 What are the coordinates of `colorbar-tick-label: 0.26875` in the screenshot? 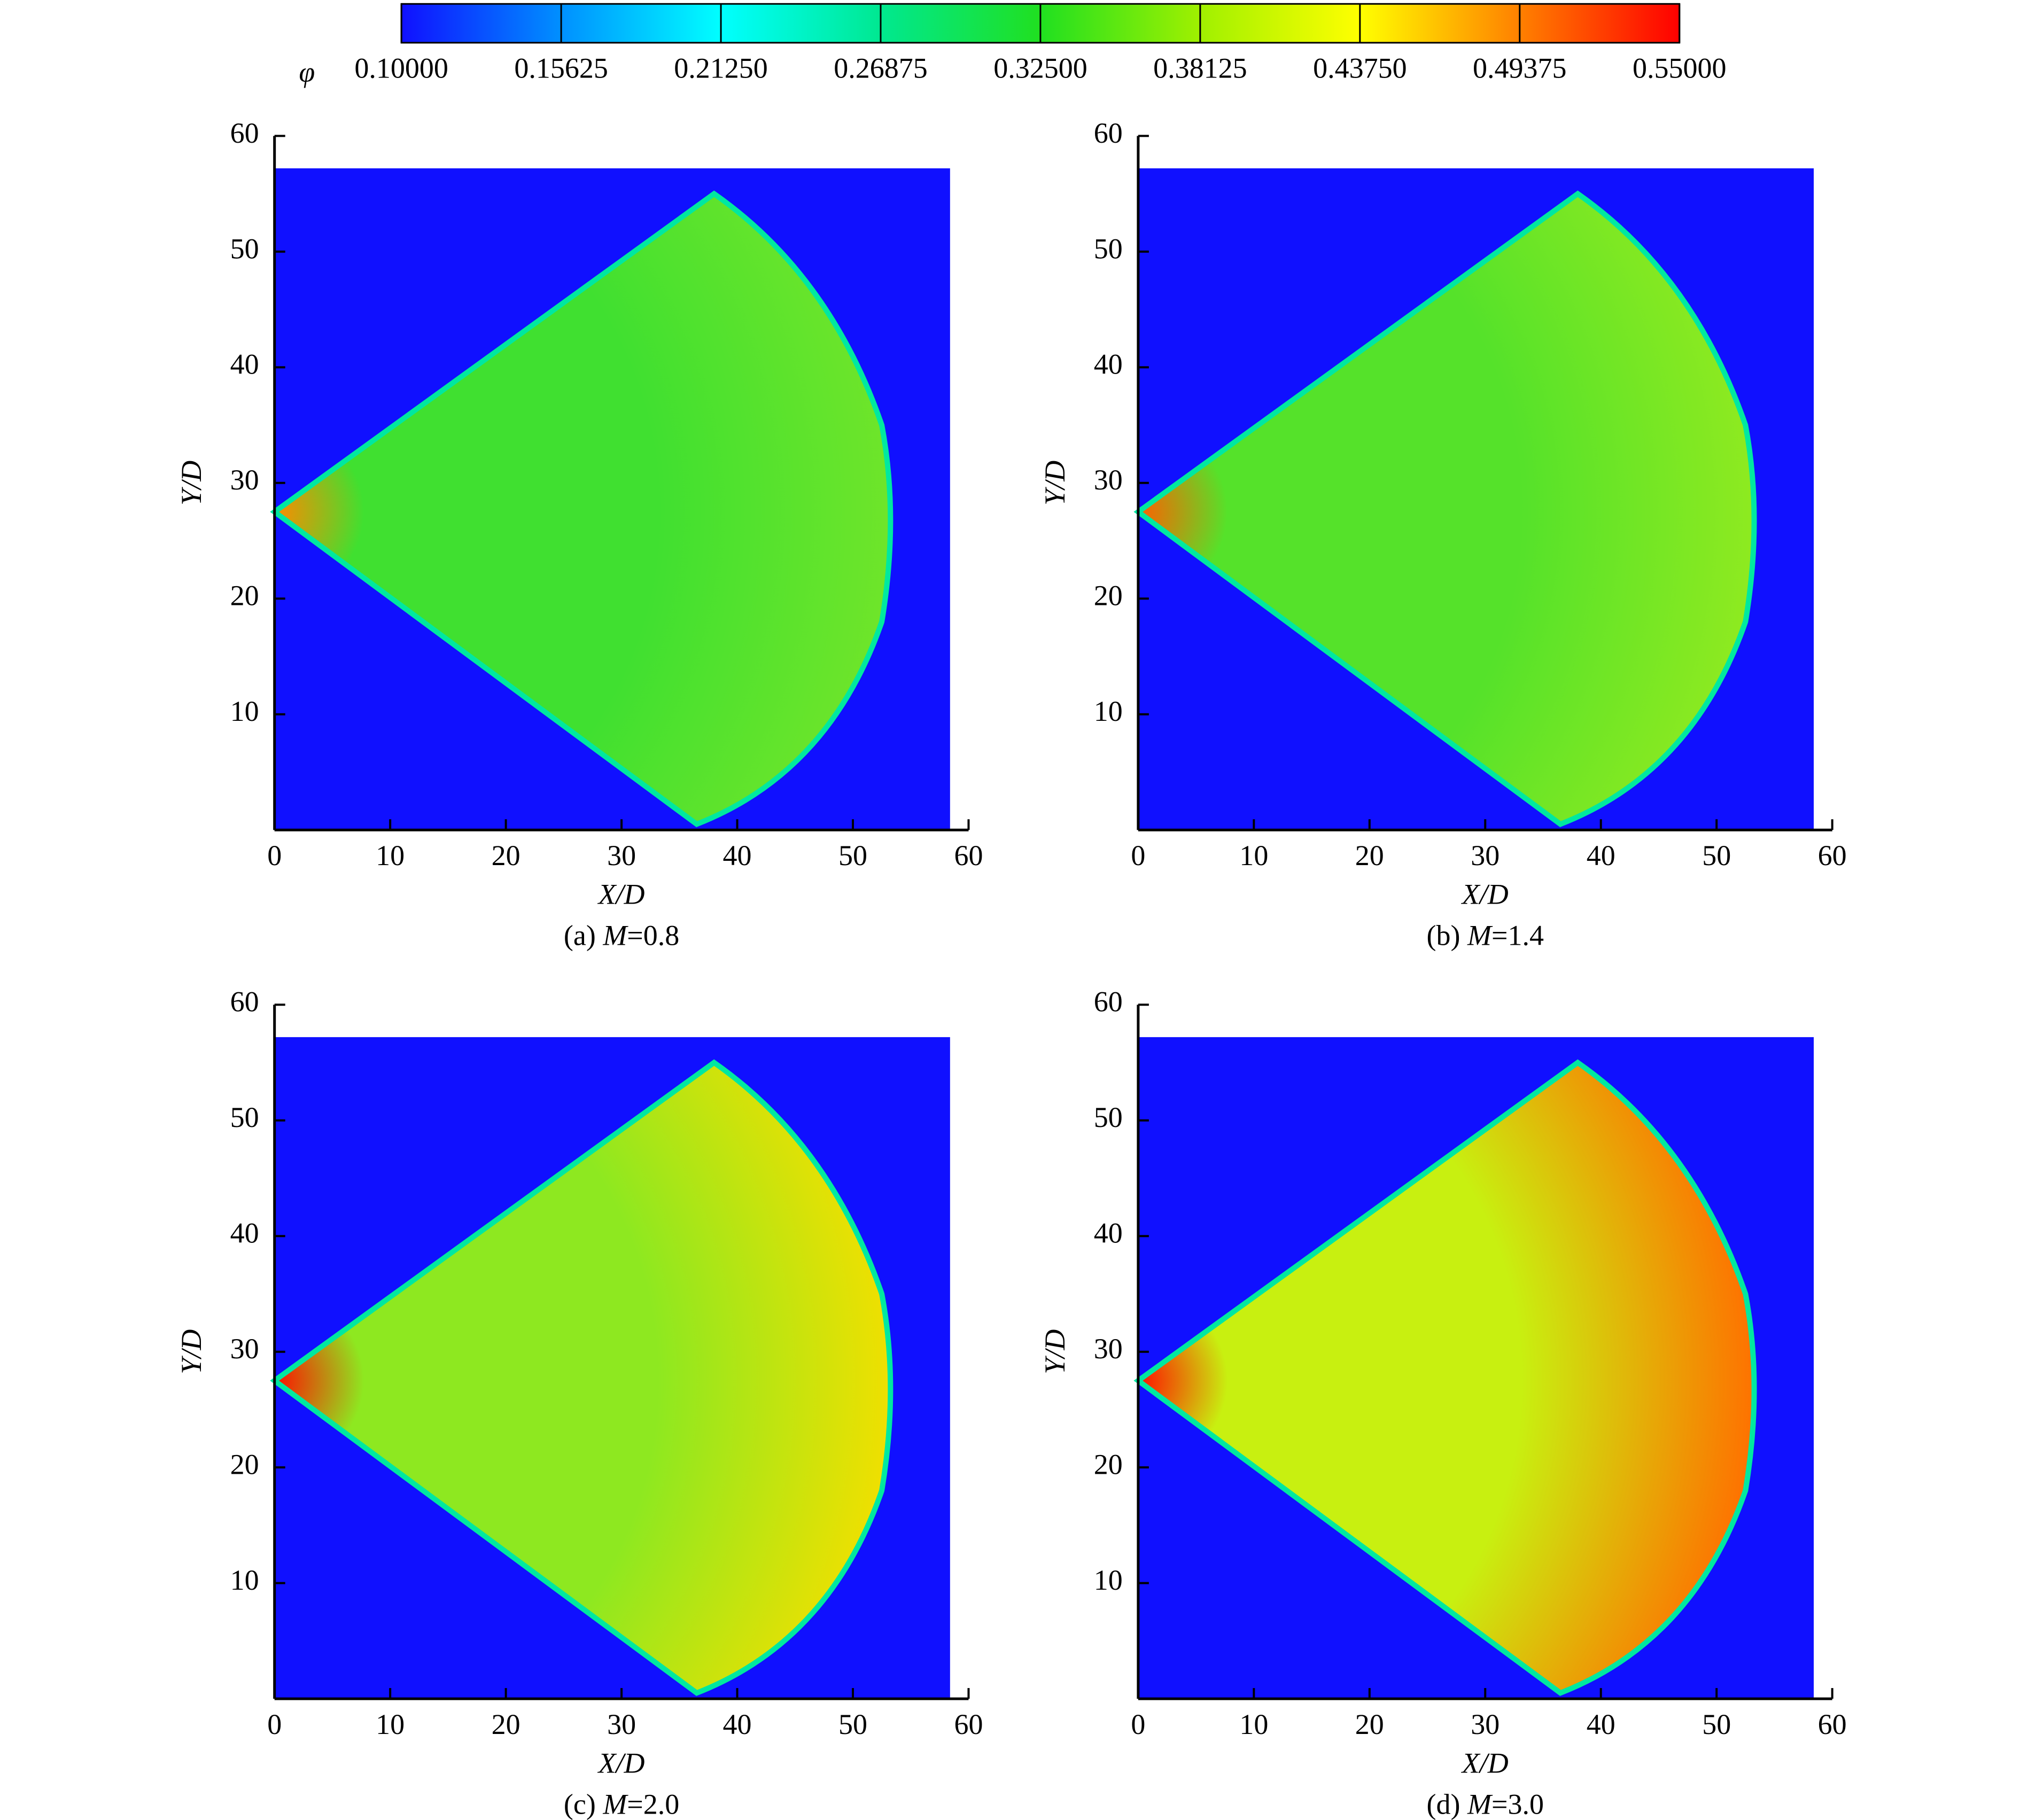 It's located at (881, 68).